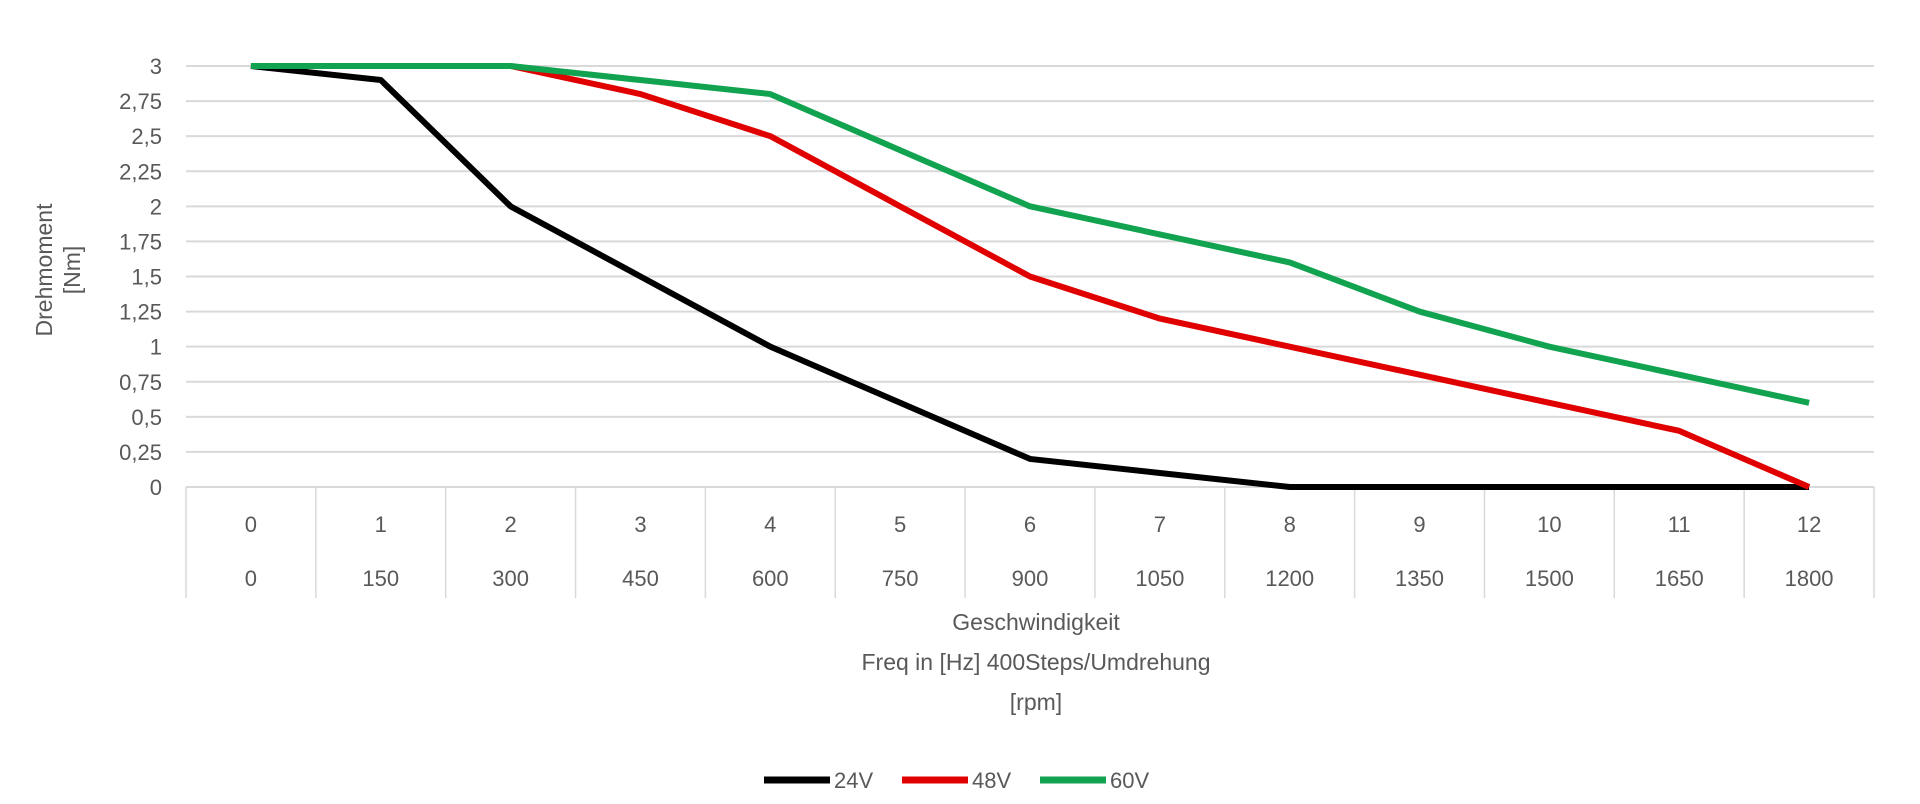 The image size is (1920, 804). What do you see at coordinates (1549, 524) in the screenshot?
I see `x-tick-label-step: 10` at bounding box center [1549, 524].